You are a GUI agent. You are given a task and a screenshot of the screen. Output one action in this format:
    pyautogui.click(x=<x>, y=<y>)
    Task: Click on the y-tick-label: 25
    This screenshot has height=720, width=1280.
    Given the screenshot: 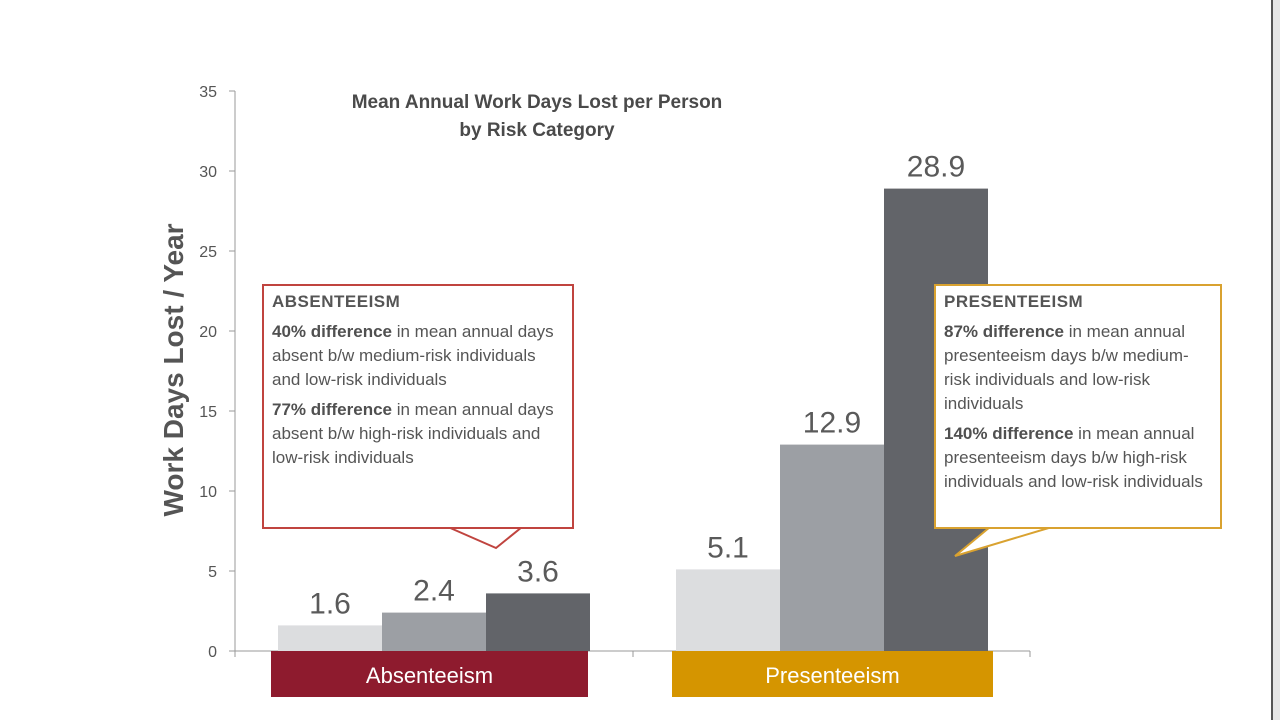 What is the action you would take?
    pyautogui.click(x=208, y=252)
    